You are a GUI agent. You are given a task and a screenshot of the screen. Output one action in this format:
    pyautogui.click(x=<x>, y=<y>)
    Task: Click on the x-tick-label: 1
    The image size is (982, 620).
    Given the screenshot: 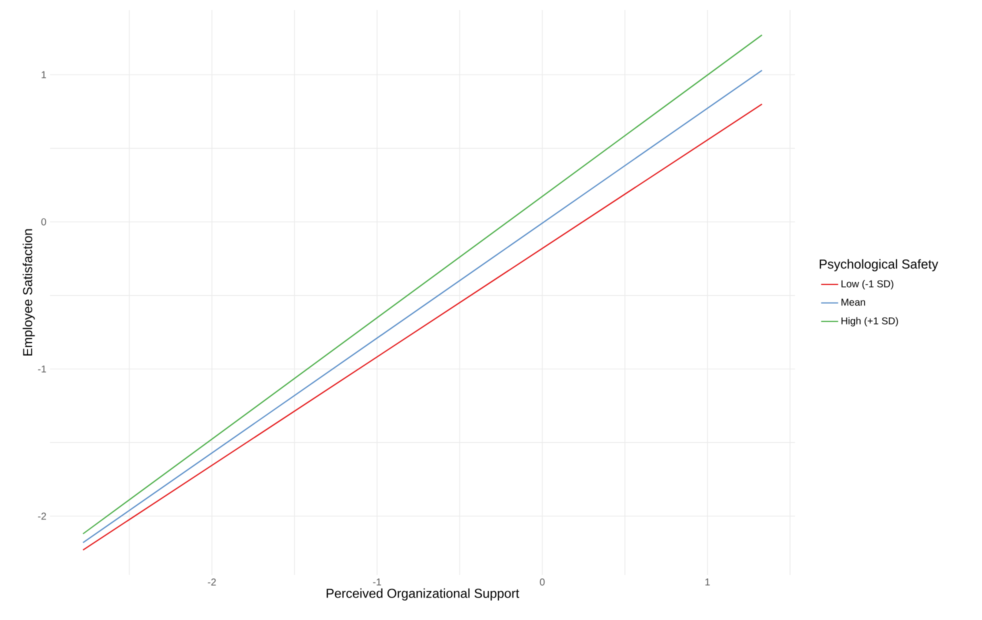 What is the action you would take?
    pyautogui.click(x=707, y=582)
    